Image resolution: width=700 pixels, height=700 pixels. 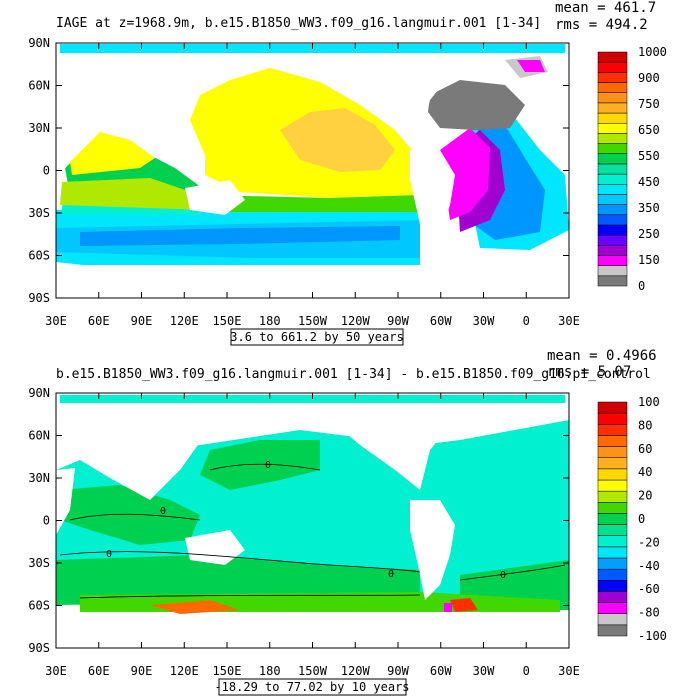 I want to click on top-rms: rms = 494.2, so click(x=601, y=25).